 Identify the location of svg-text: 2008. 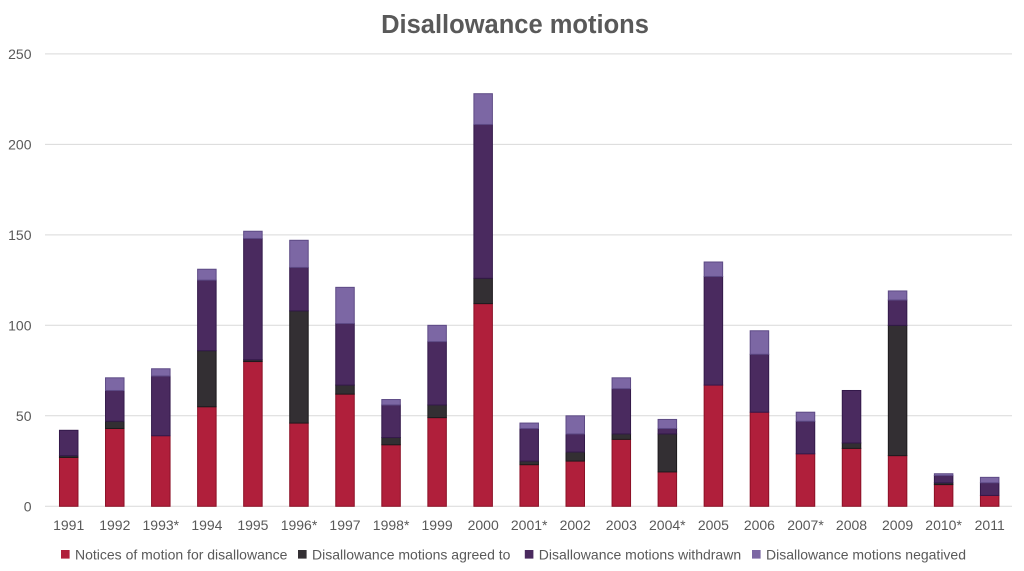
(851, 525).